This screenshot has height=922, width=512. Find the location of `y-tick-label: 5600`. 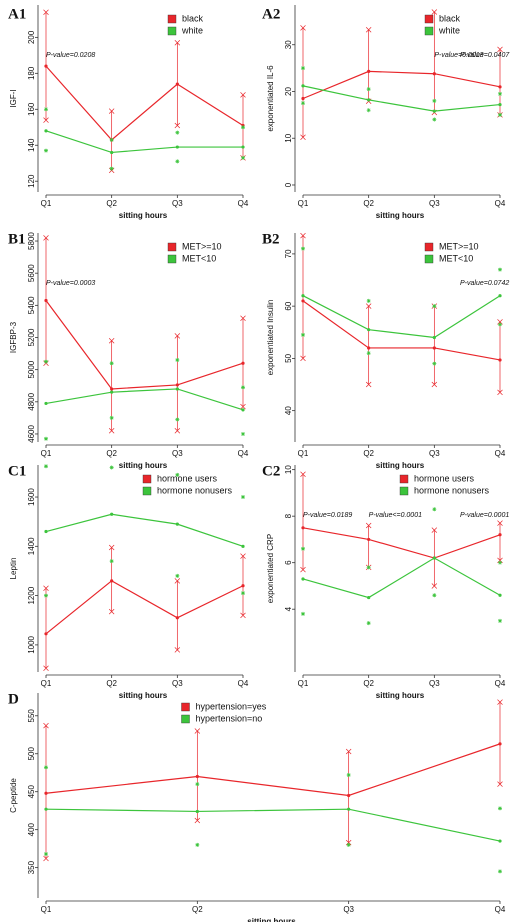

y-tick-label: 5600 is located at coordinates (31, 273).